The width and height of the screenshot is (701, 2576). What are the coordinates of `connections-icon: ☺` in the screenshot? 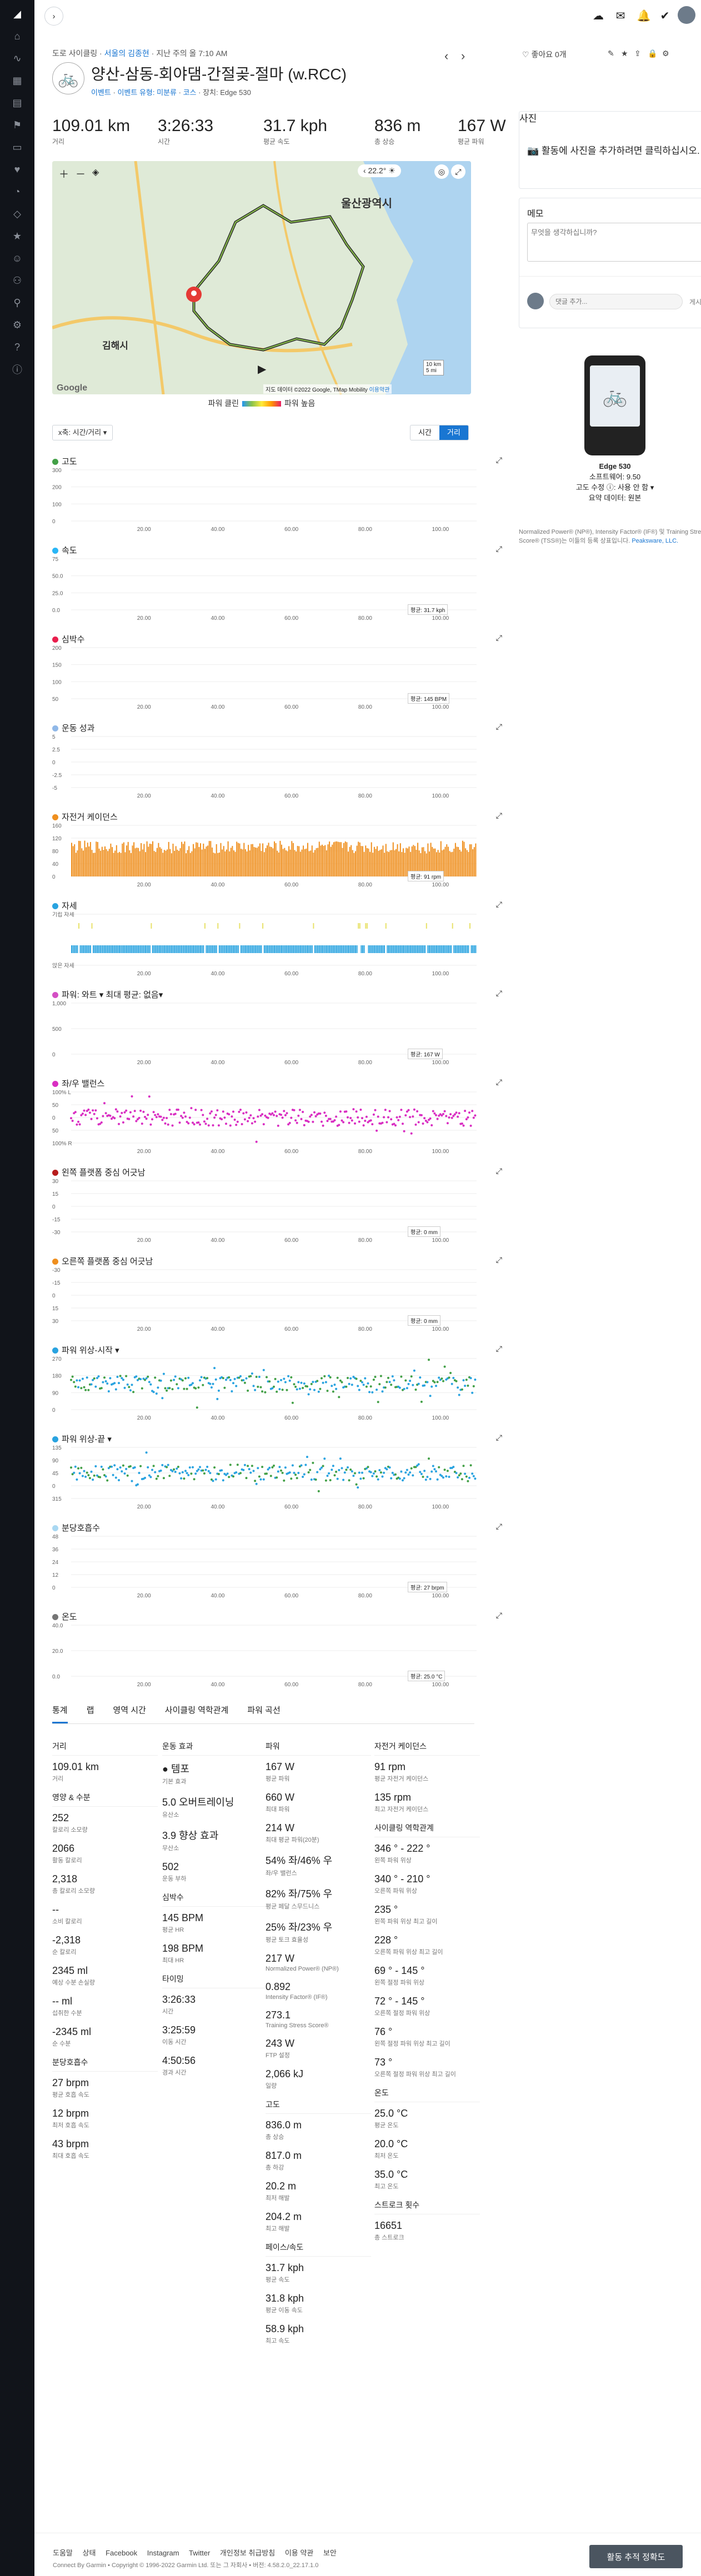 It's located at (17, 258).